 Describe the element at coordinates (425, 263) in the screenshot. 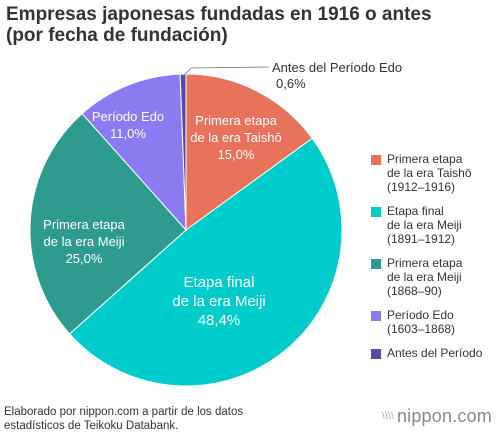

I see `legend-meiji-early-line-1: Primera etapa` at that location.